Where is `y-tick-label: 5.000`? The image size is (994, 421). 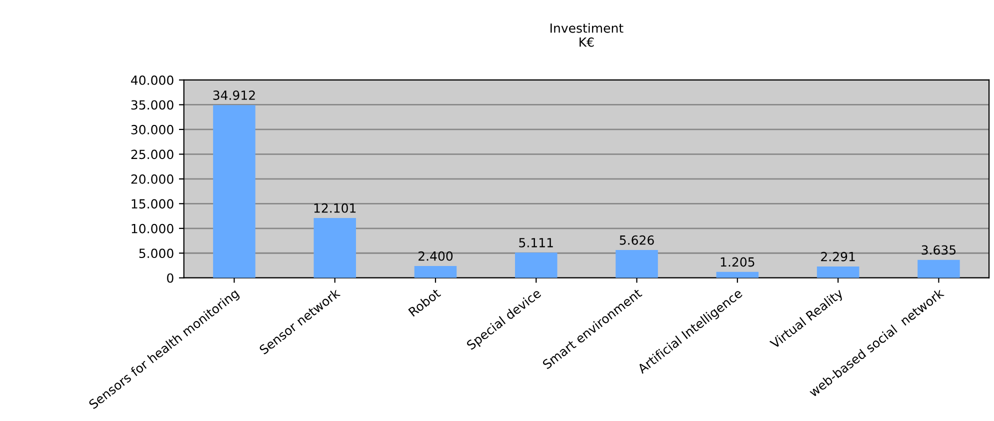
y-tick-label: 5.000 is located at coordinates (156, 253).